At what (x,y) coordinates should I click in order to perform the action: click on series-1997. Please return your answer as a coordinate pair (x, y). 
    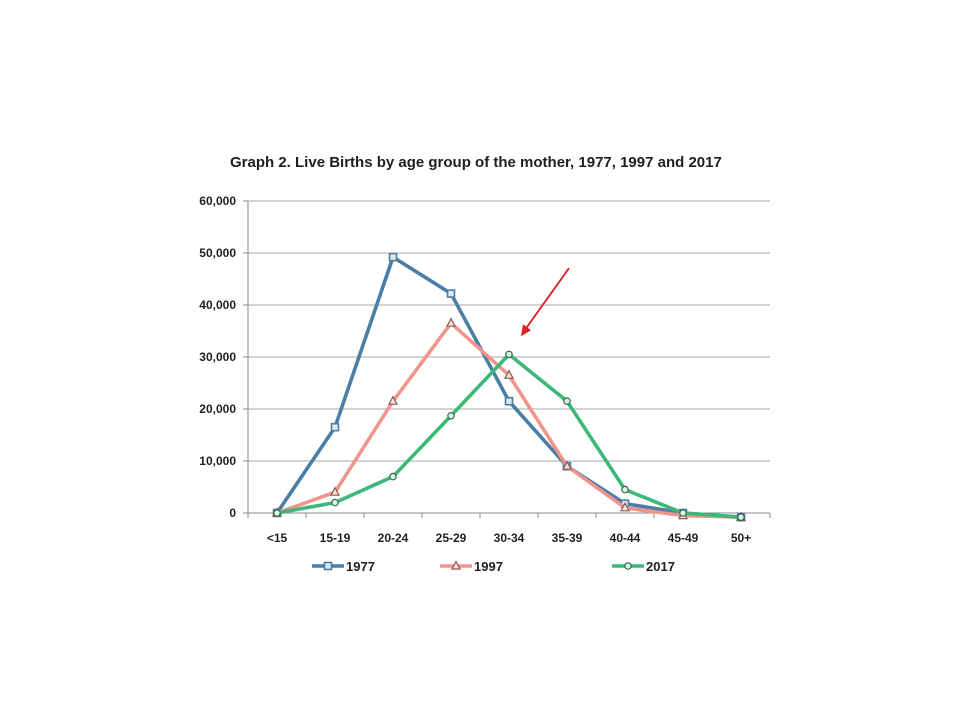
    Looking at the image, I should click on (509, 419).